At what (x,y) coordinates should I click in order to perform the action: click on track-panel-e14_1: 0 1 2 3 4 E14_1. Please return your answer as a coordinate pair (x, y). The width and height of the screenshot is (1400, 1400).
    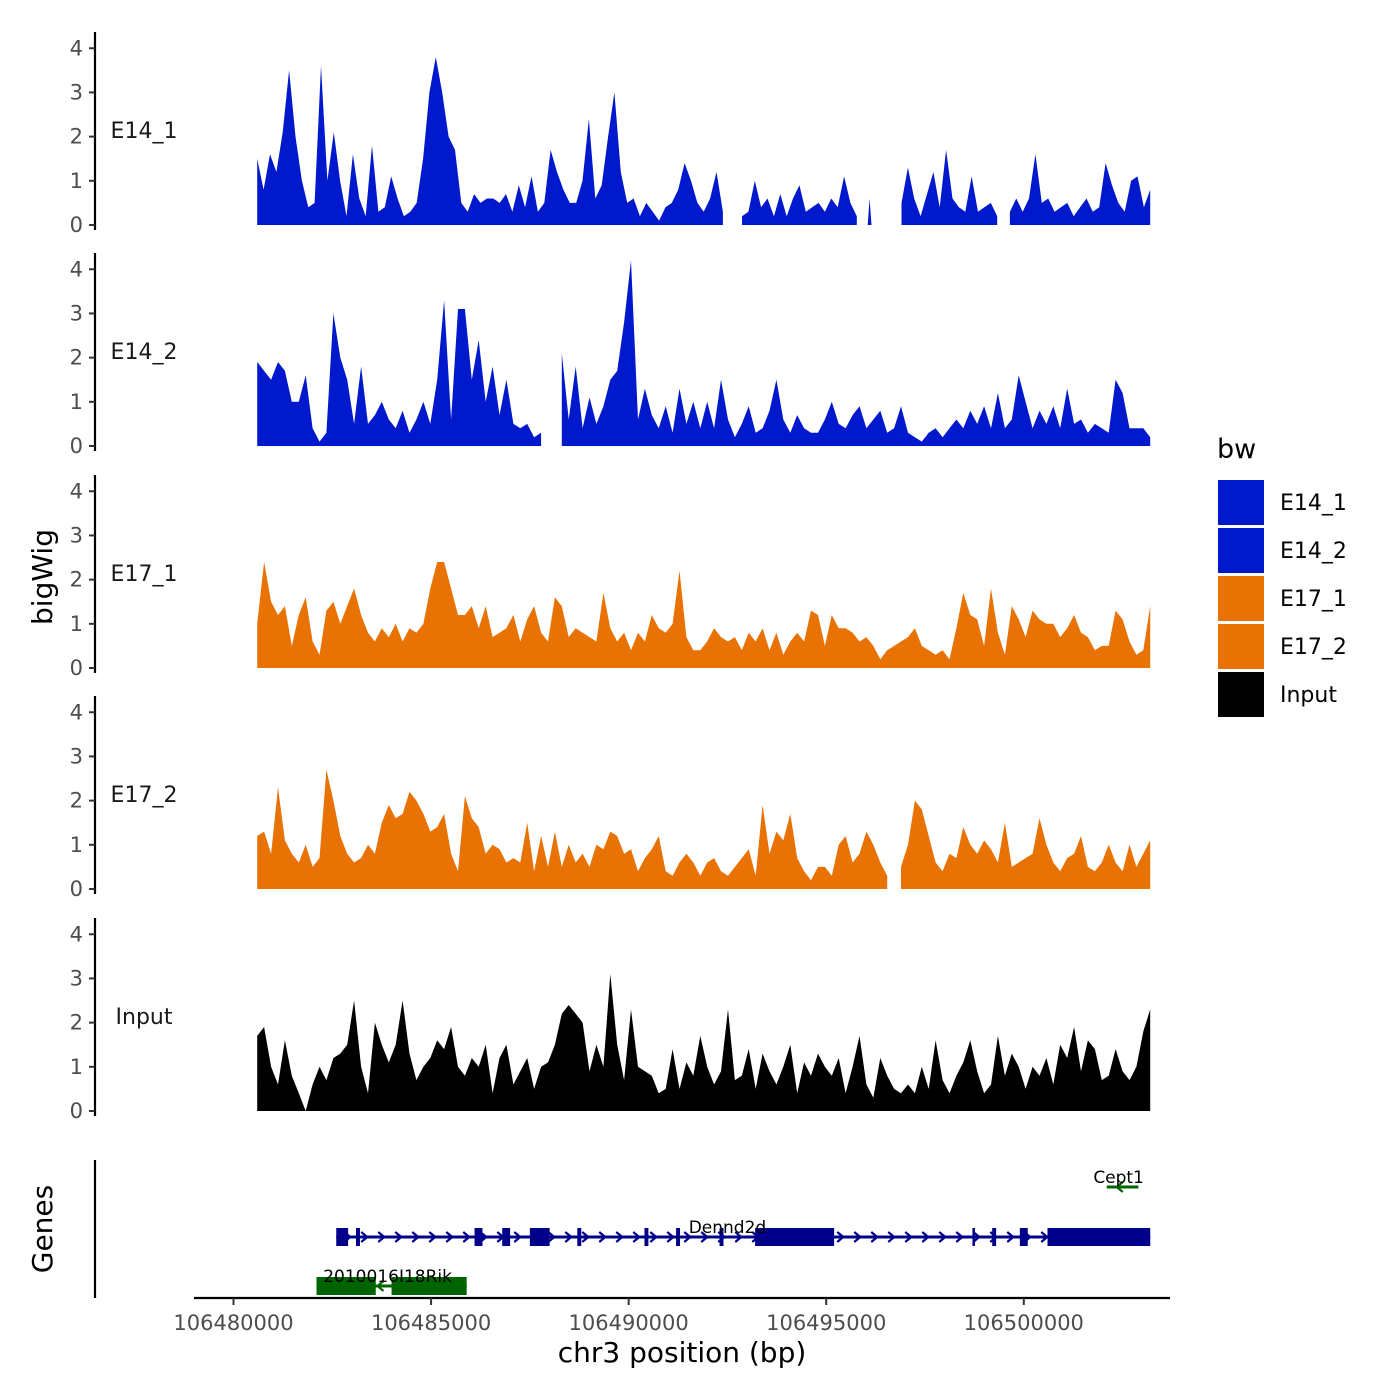
    Looking at the image, I should click on (610, 134).